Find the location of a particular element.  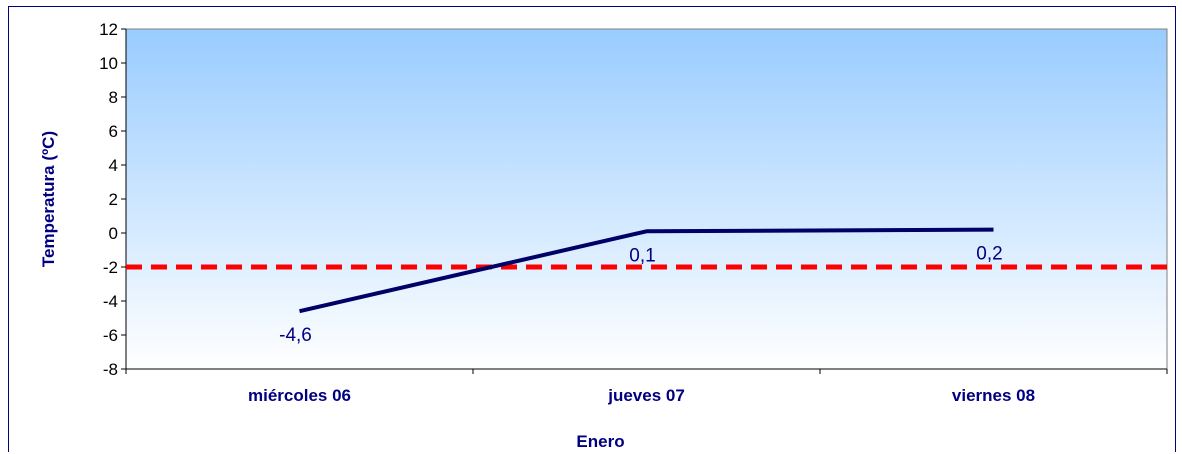

x-axis-title: Enero is located at coordinates (600, 441).